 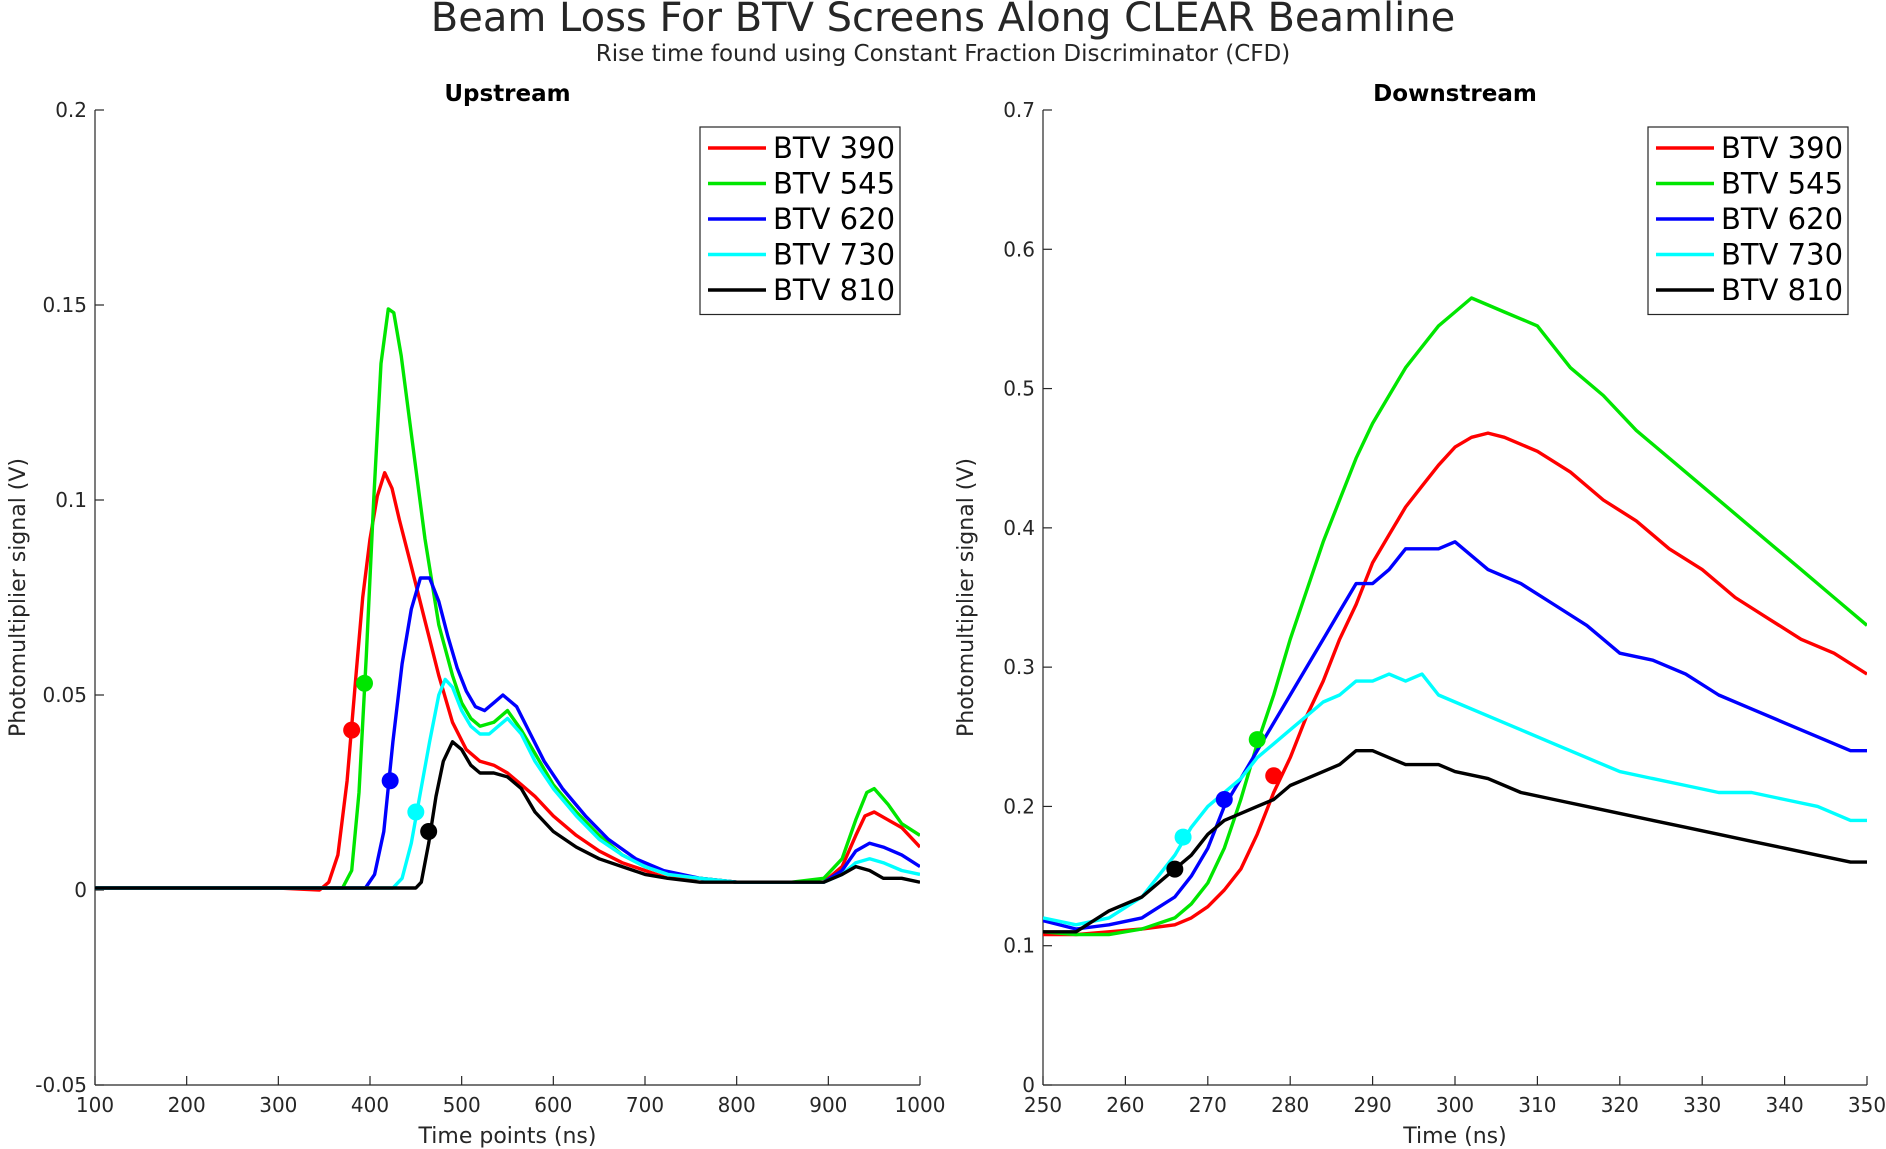 I want to click on upstream-x-tick-label: 400, so click(x=370, y=1105).